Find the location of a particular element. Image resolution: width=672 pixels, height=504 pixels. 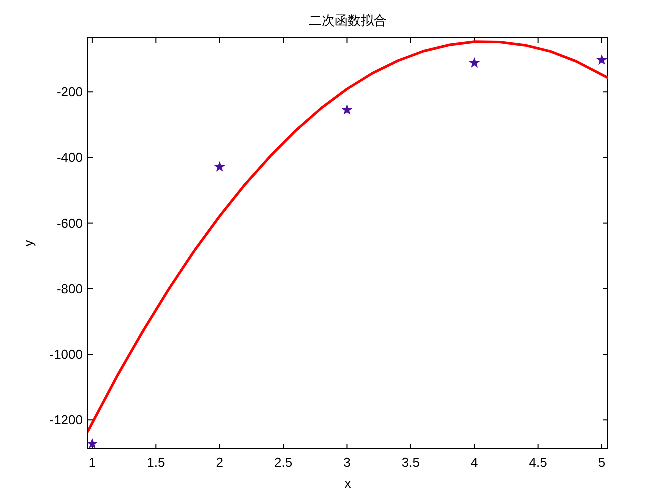

x-tick-label: 5 is located at coordinates (602, 462).